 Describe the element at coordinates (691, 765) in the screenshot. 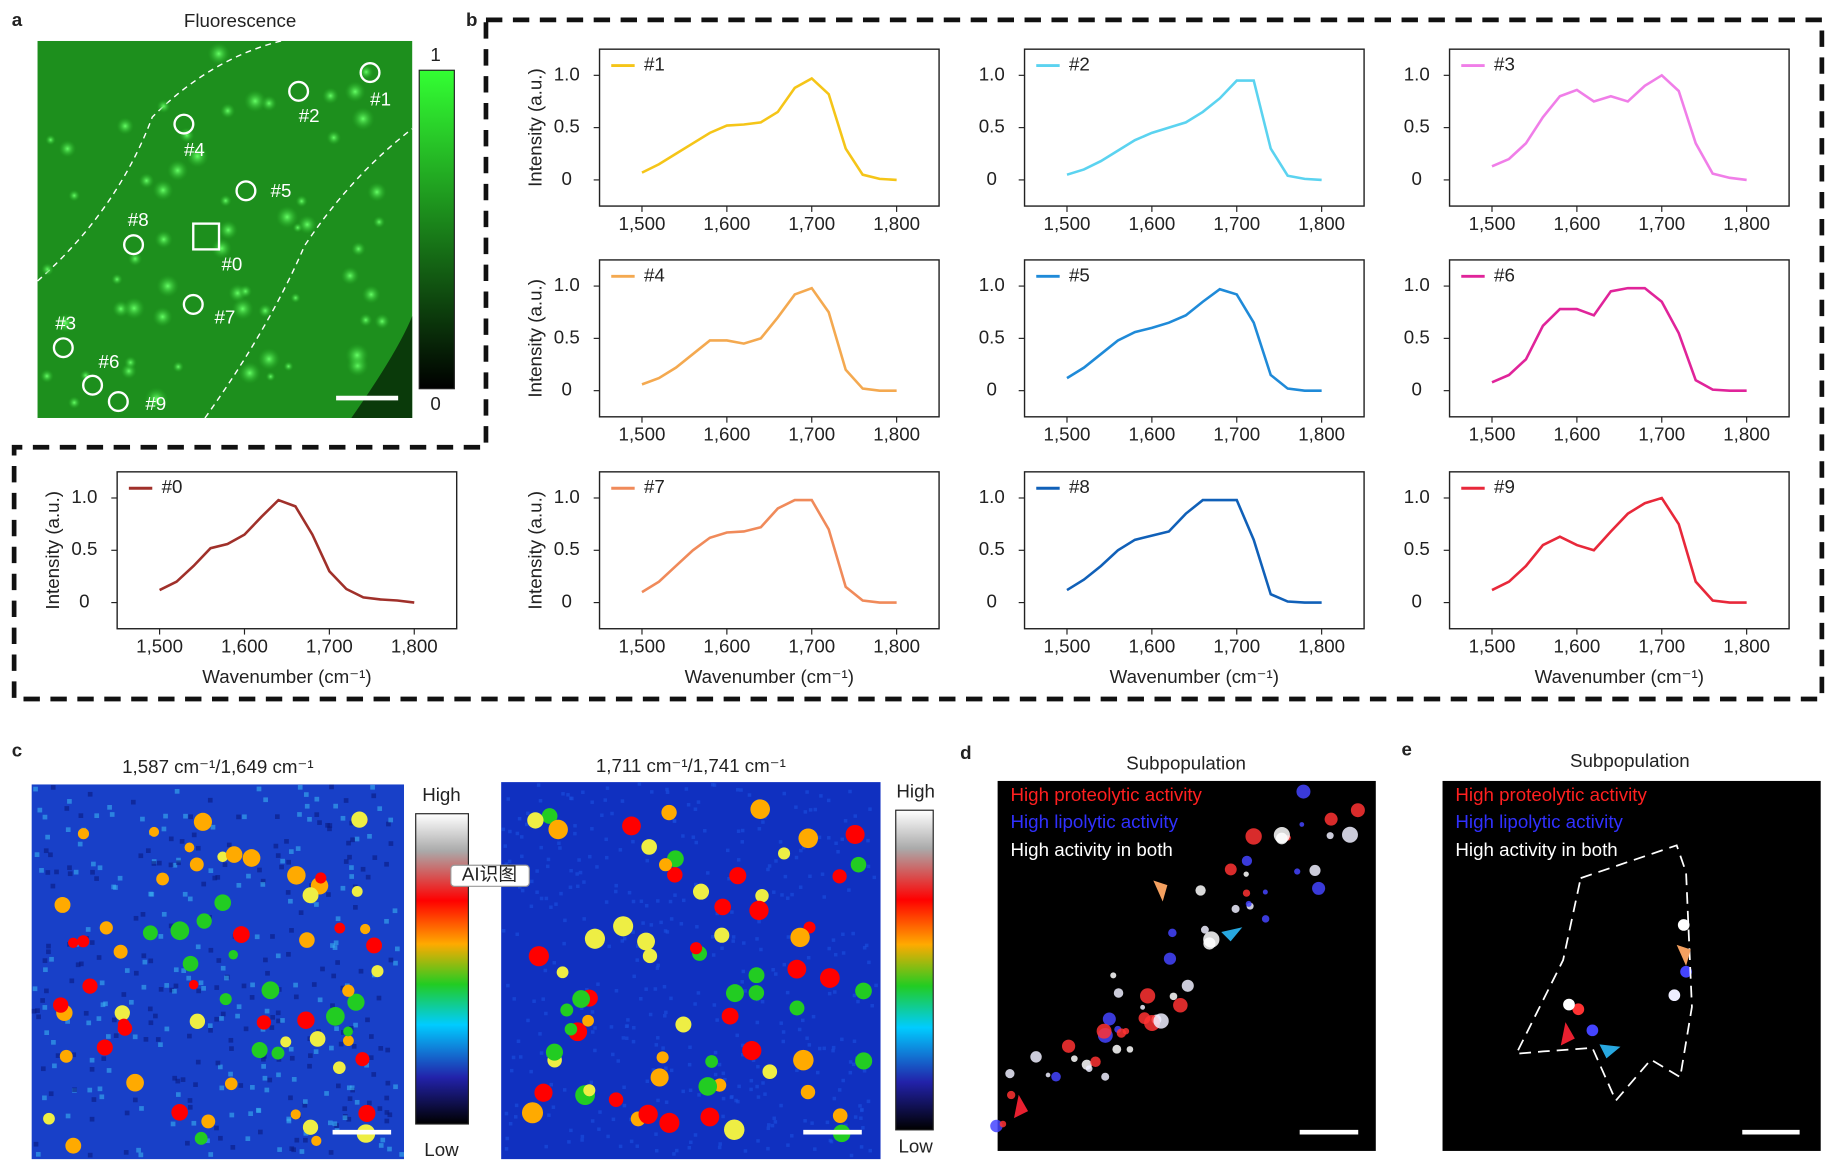

I see `image-title: 1,711 cm⁻¹/1,741 cm⁻¹` at that location.